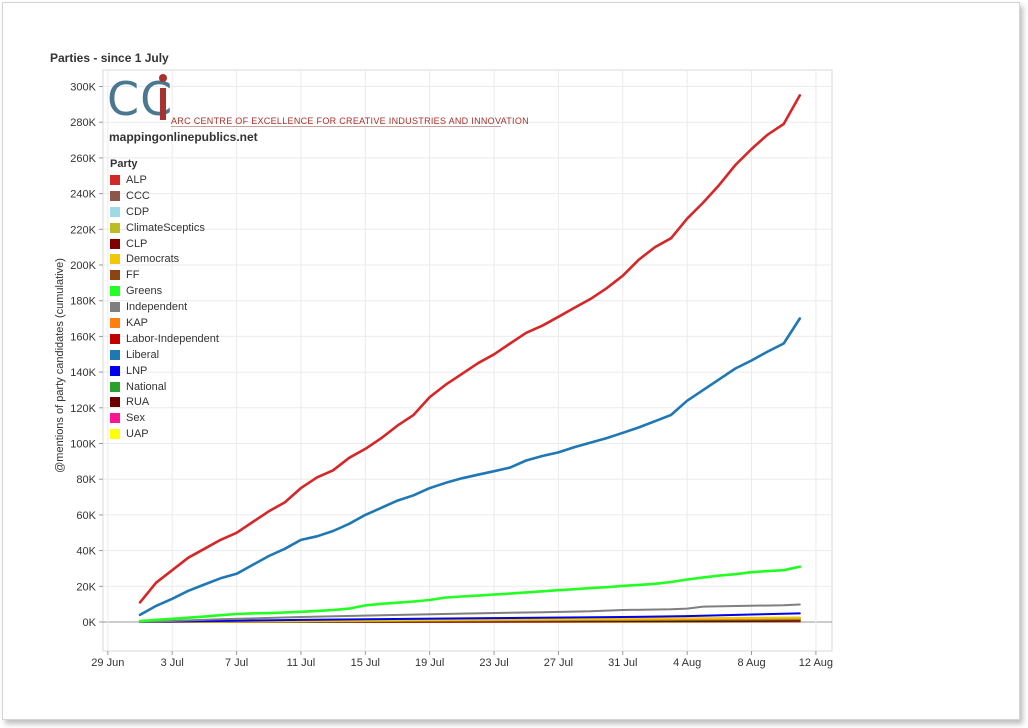  What do you see at coordinates (83, 123) in the screenshot?
I see `y-tick-label: 280K` at bounding box center [83, 123].